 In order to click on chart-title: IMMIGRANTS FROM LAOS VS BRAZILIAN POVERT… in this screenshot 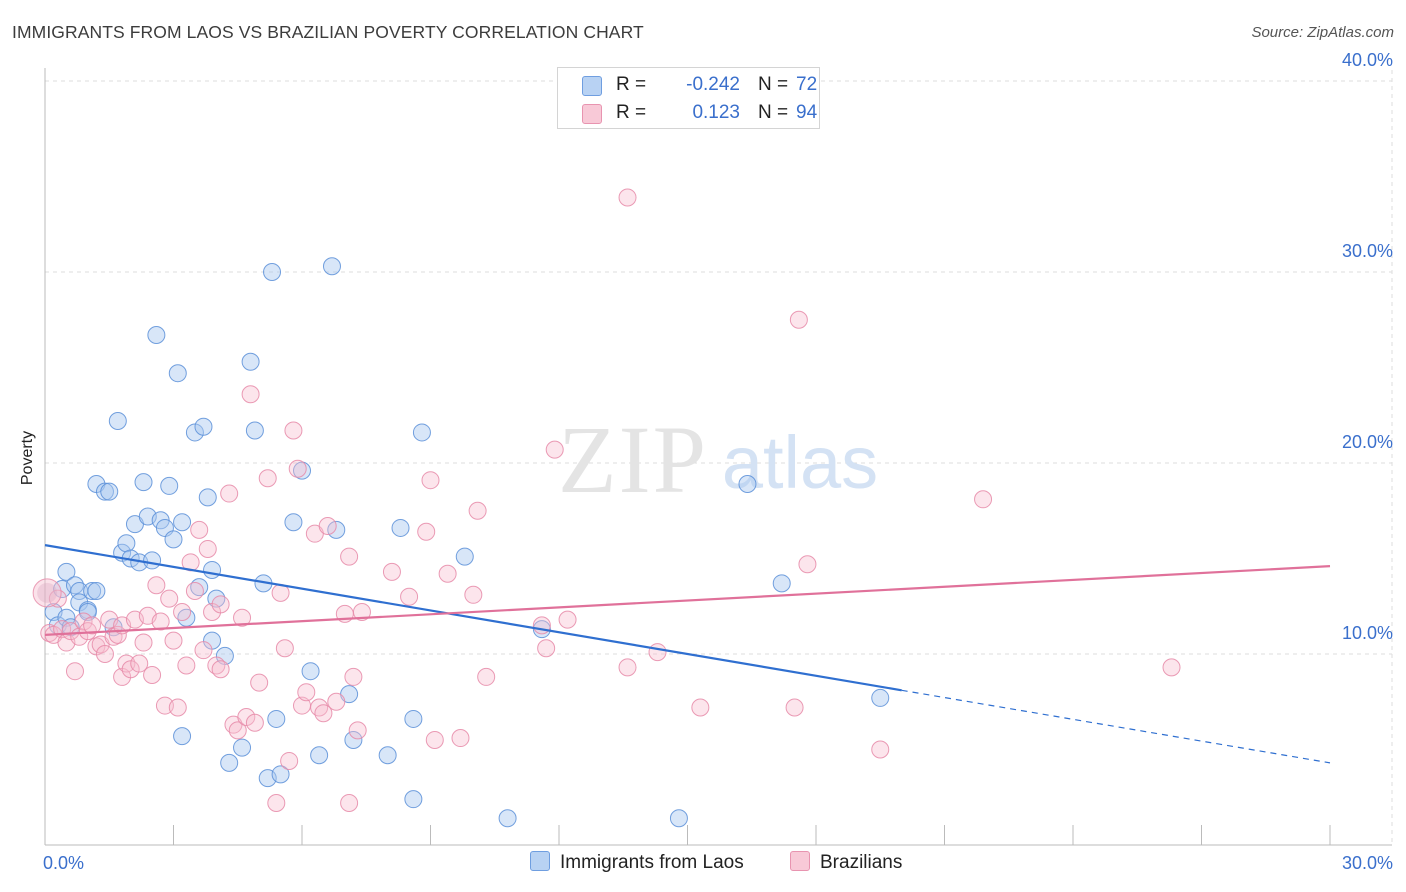, I will do `click(328, 32)`.